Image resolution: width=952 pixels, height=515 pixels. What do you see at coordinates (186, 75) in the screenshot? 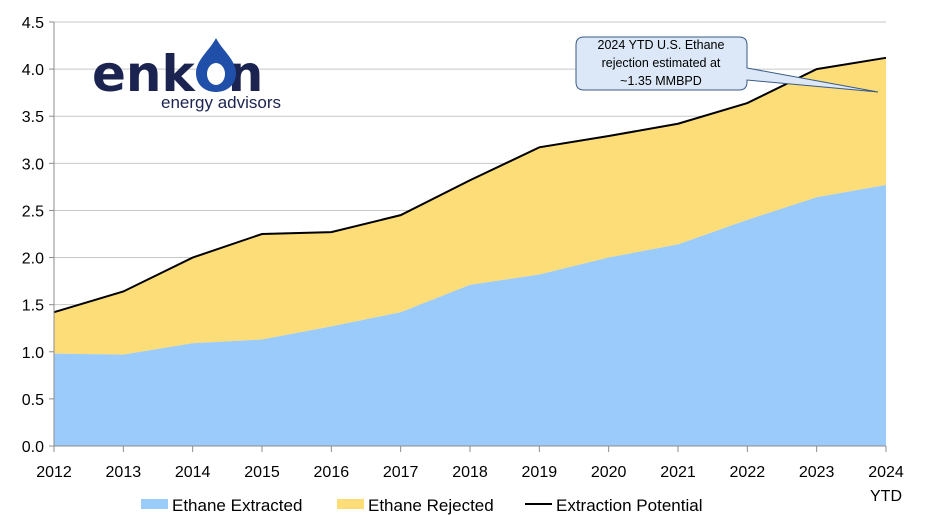
I see `enkon-logo: enkon energy advisors` at bounding box center [186, 75].